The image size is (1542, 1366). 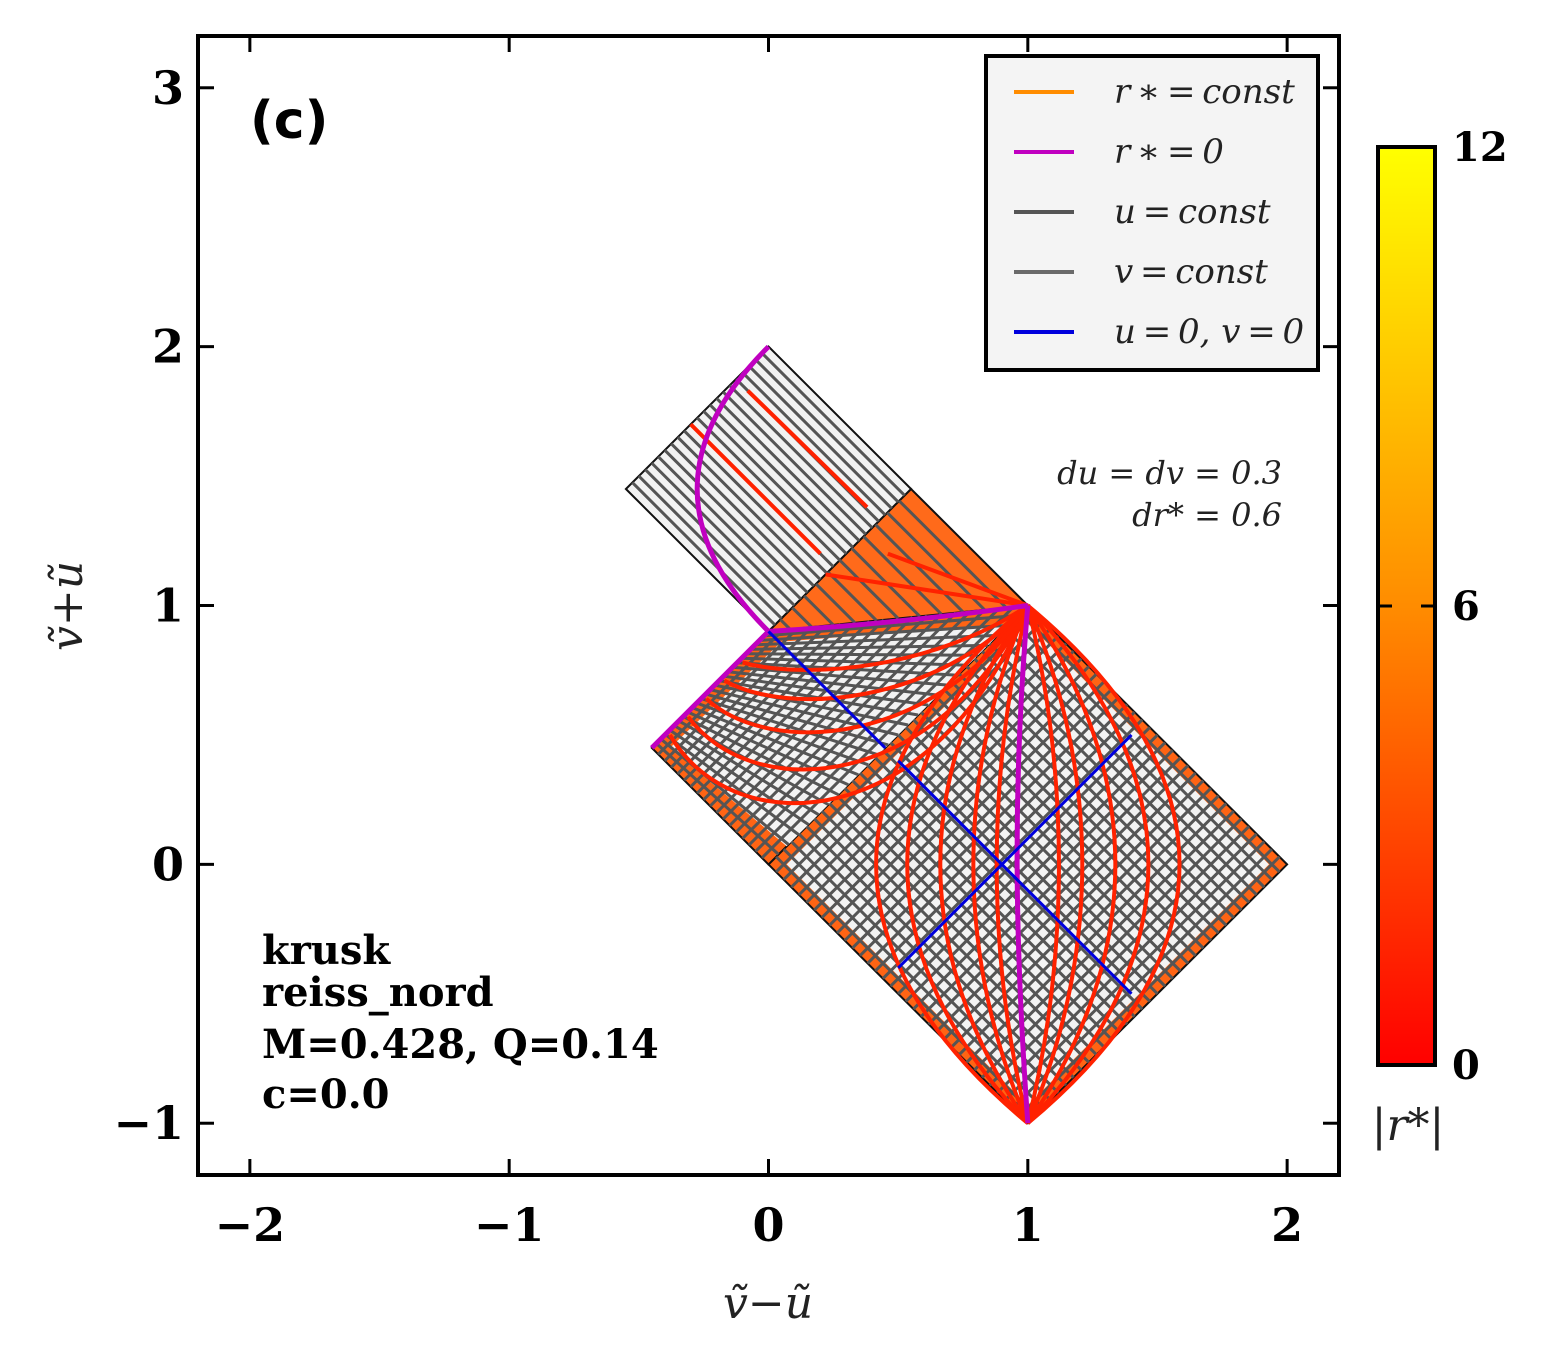 I want to click on legend-label: r ∗ = 0, so click(x=1169, y=152).